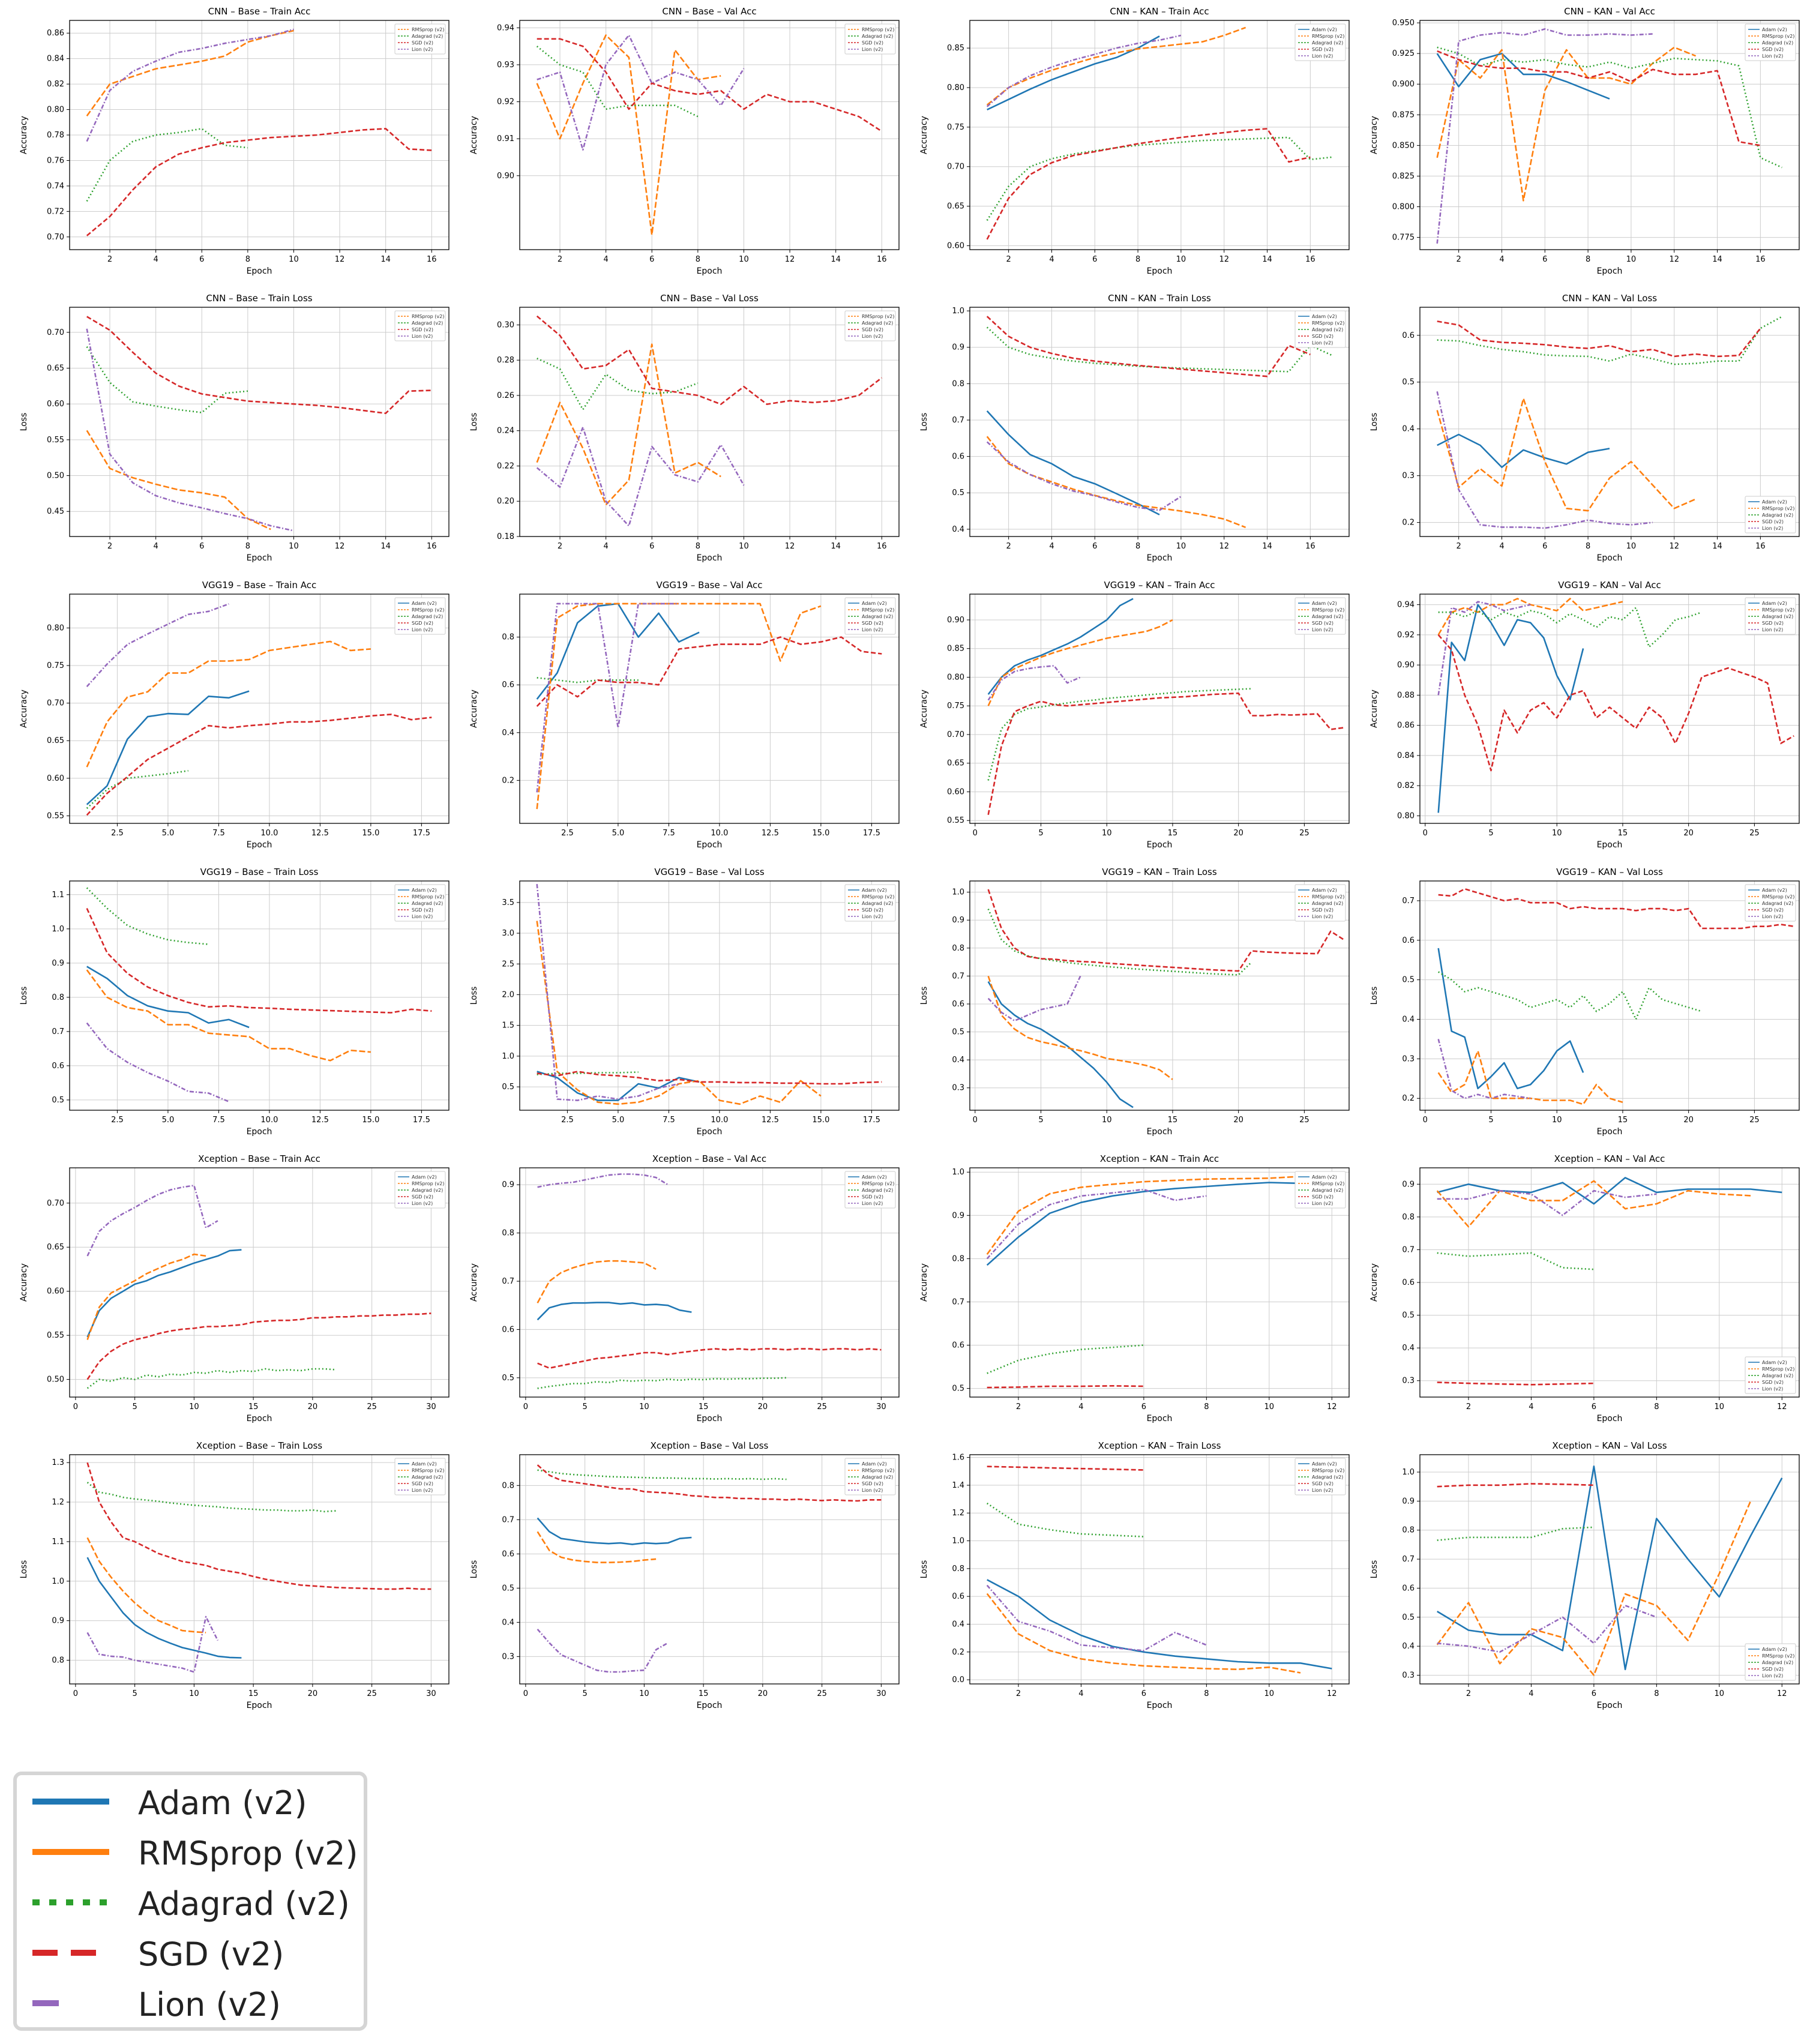 The width and height of the screenshot is (1804, 2044). I want to click on subplot-title: Xception – KAN – Train Acc, so click(1159, 1158).